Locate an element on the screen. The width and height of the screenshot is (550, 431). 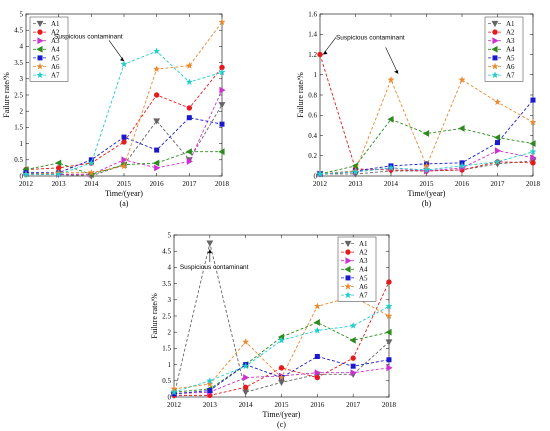
y-axis-label: Failure rate/% is located at coordinates (6, 95).